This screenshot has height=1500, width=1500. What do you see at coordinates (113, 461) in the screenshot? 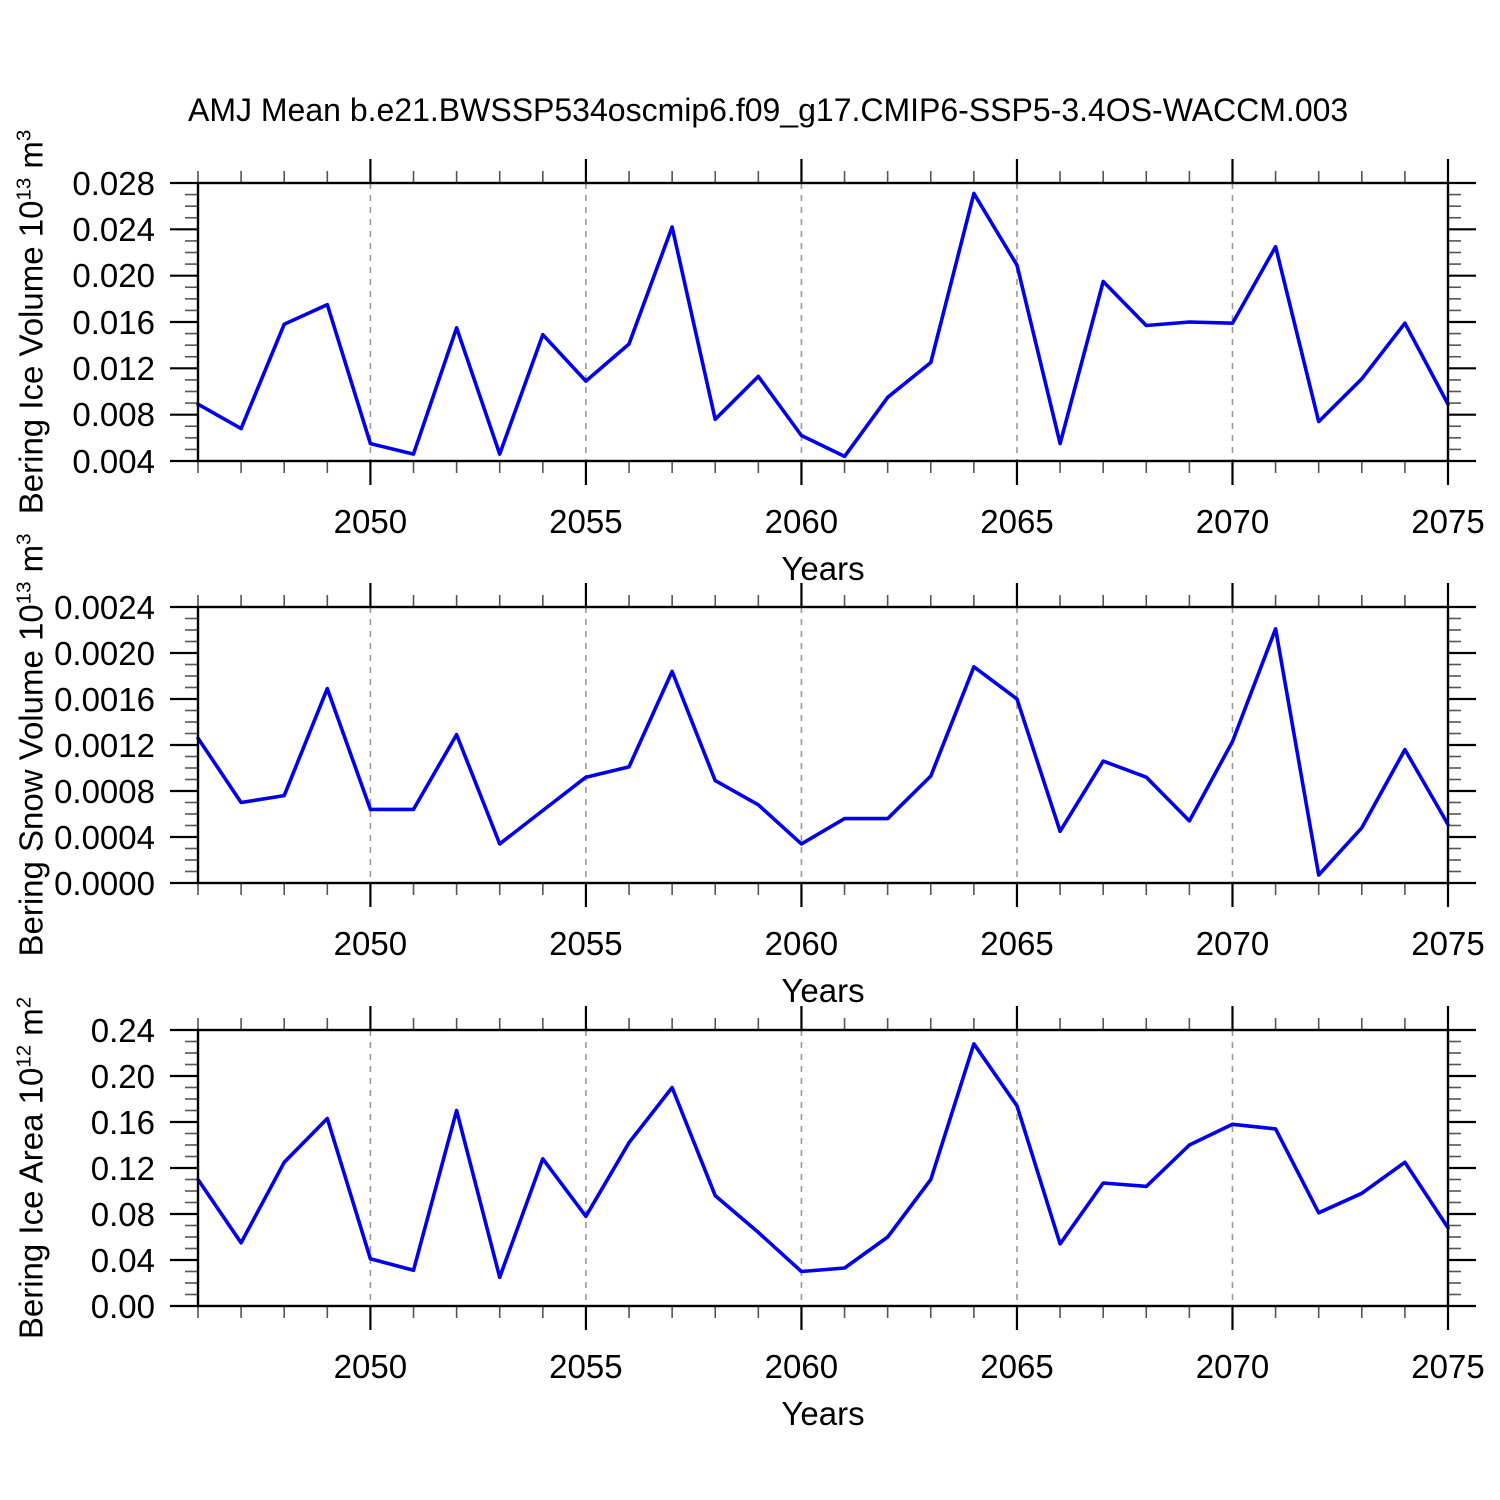
I see `y-tick-label: 0.004` at bounding box center [113, 461].